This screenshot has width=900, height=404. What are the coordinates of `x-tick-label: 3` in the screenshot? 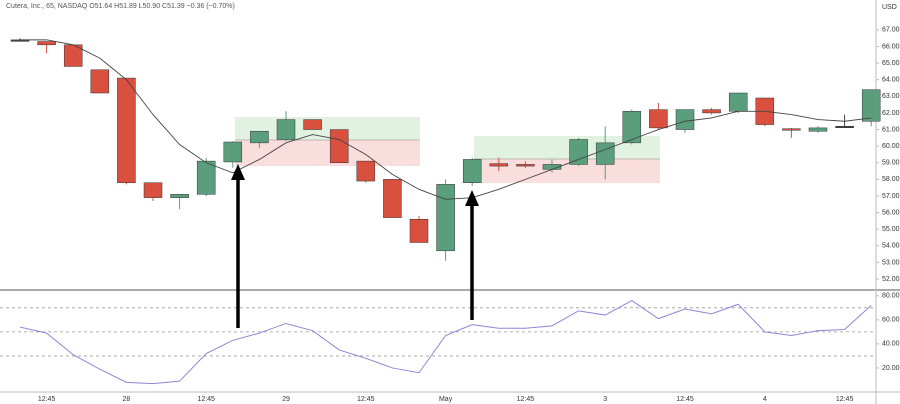 It's located at (605, 399).